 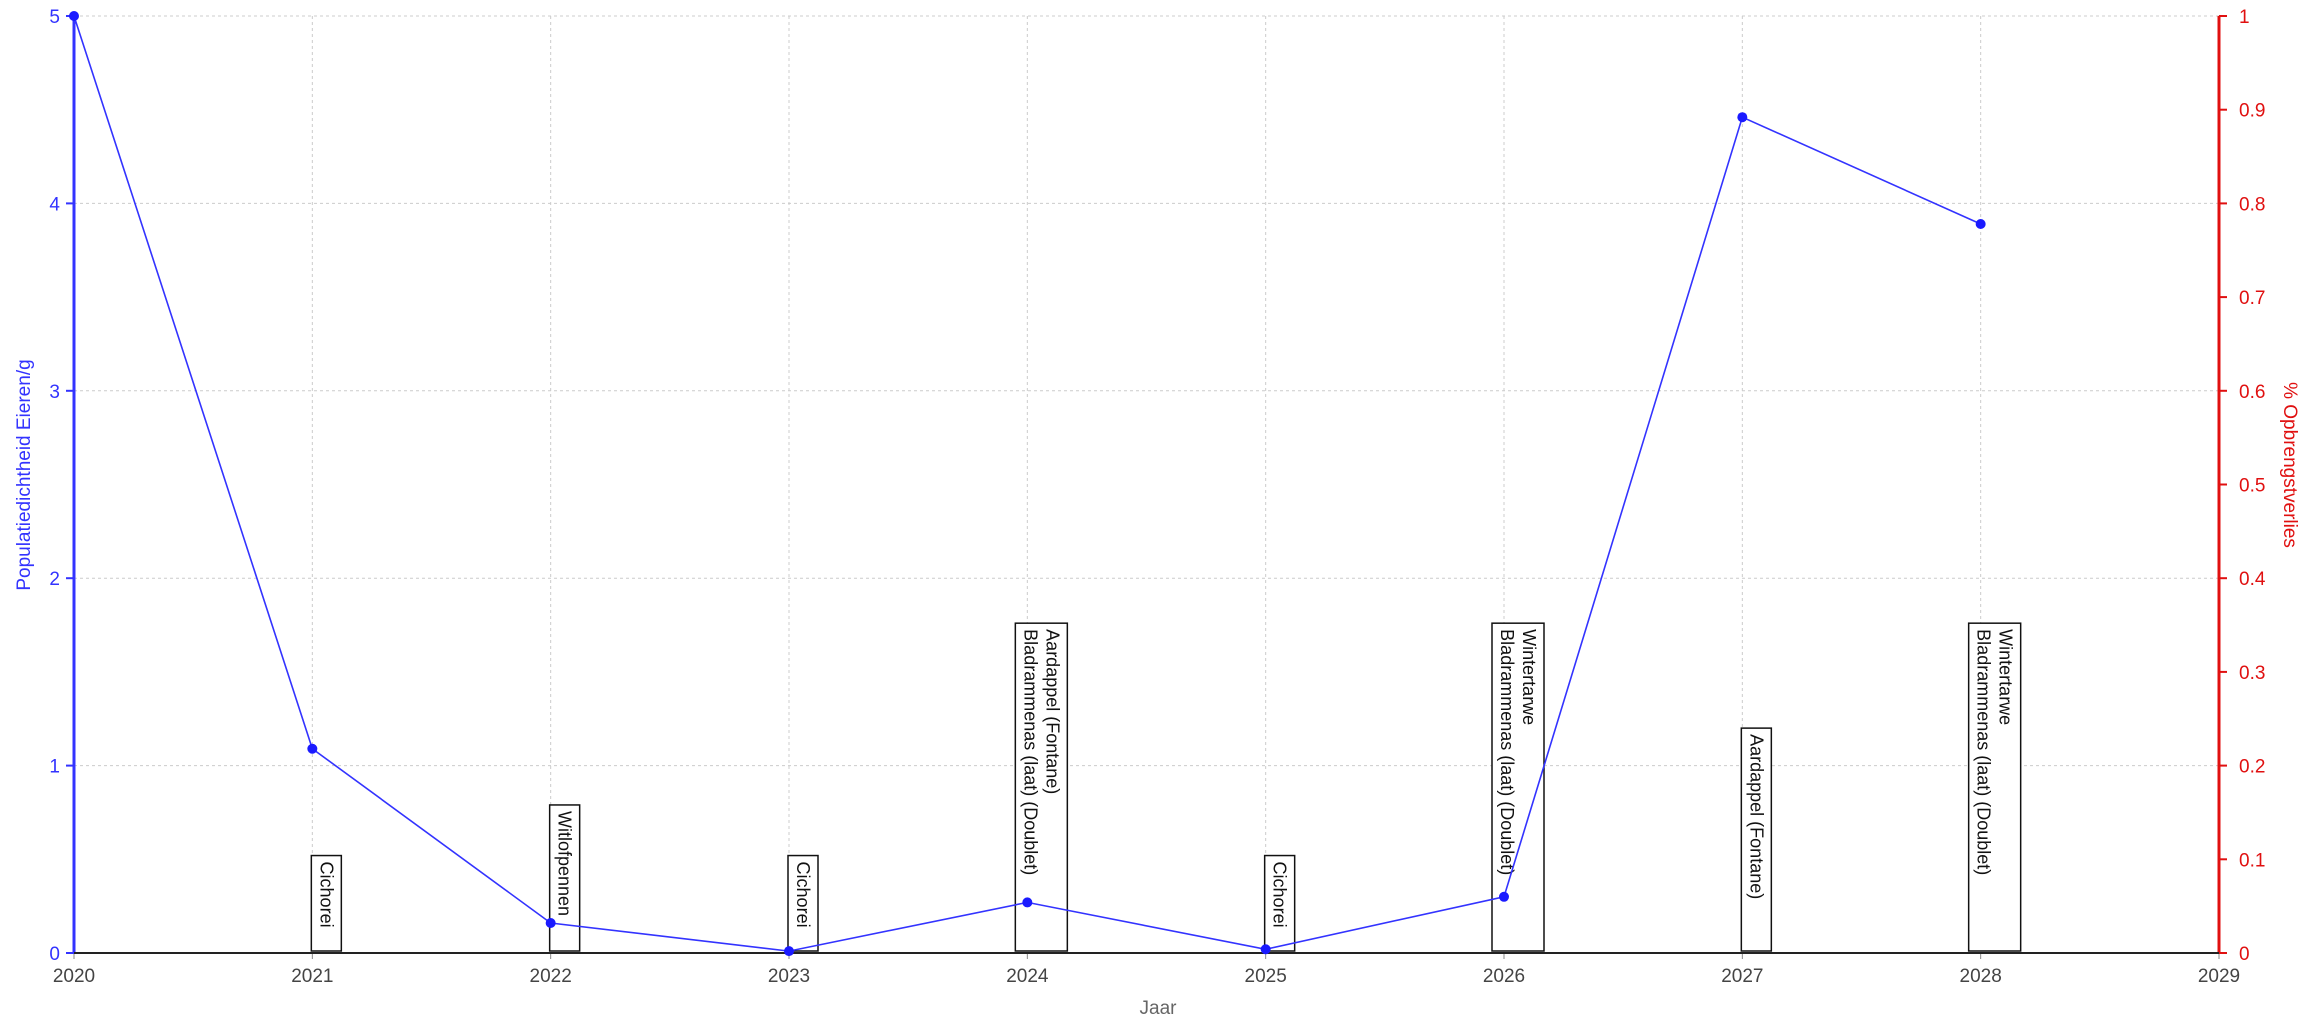 What do you see at coordinates (54, 392) in the screenshot?
I see `y-tick-label: 3` at bounding box center [54, 392].